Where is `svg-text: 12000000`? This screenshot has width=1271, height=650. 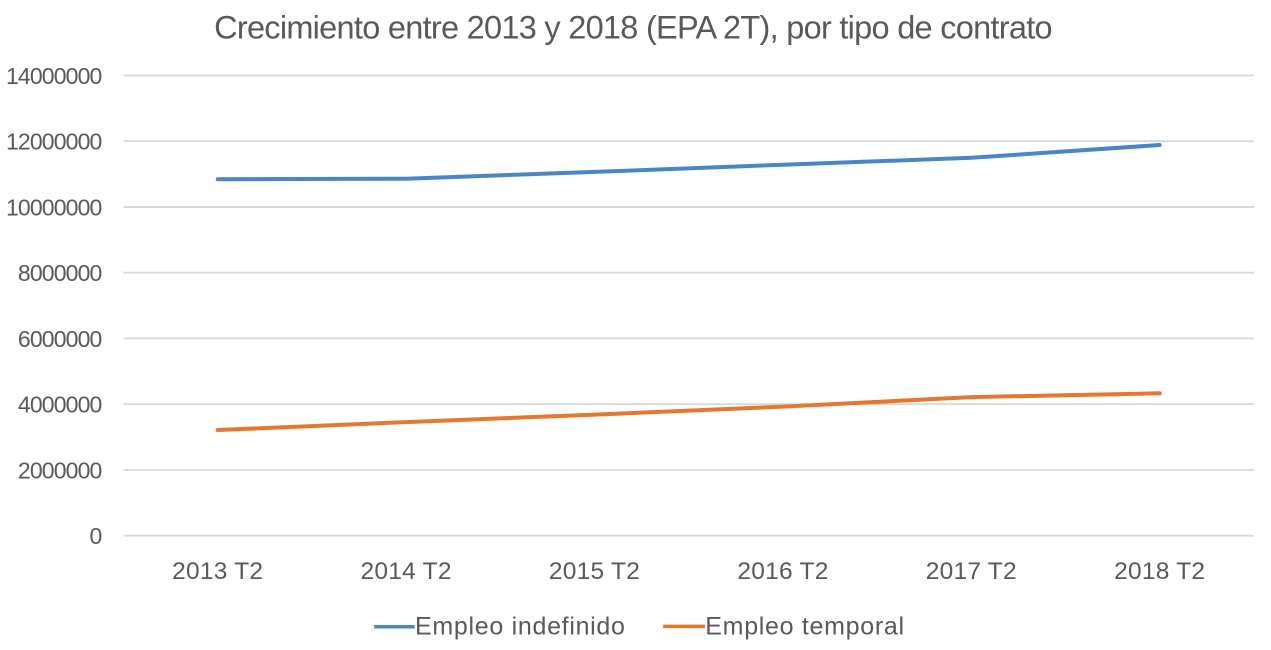
svg-text: 12000000 is located at coordinates (54, 142).